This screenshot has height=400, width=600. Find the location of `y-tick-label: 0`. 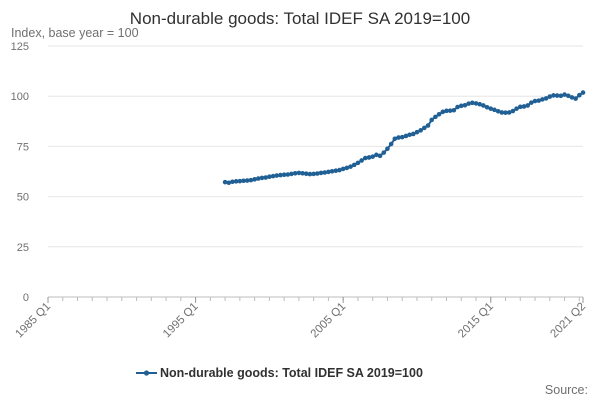

y-tick-label: 0 is located at coordinates (26, 298).